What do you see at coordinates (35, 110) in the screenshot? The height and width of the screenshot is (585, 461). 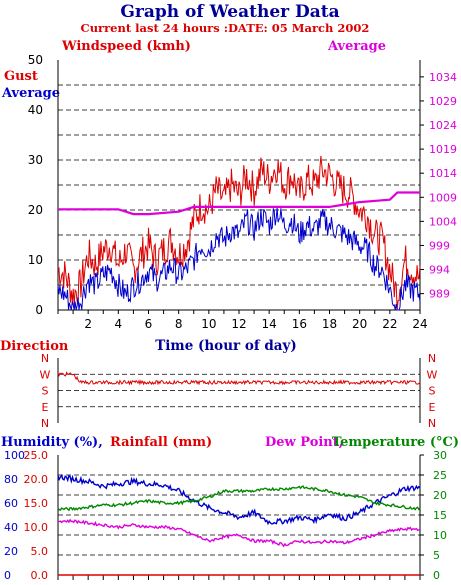 I see `wind-left-tick-label: 40` at bounding box center [35, 110].